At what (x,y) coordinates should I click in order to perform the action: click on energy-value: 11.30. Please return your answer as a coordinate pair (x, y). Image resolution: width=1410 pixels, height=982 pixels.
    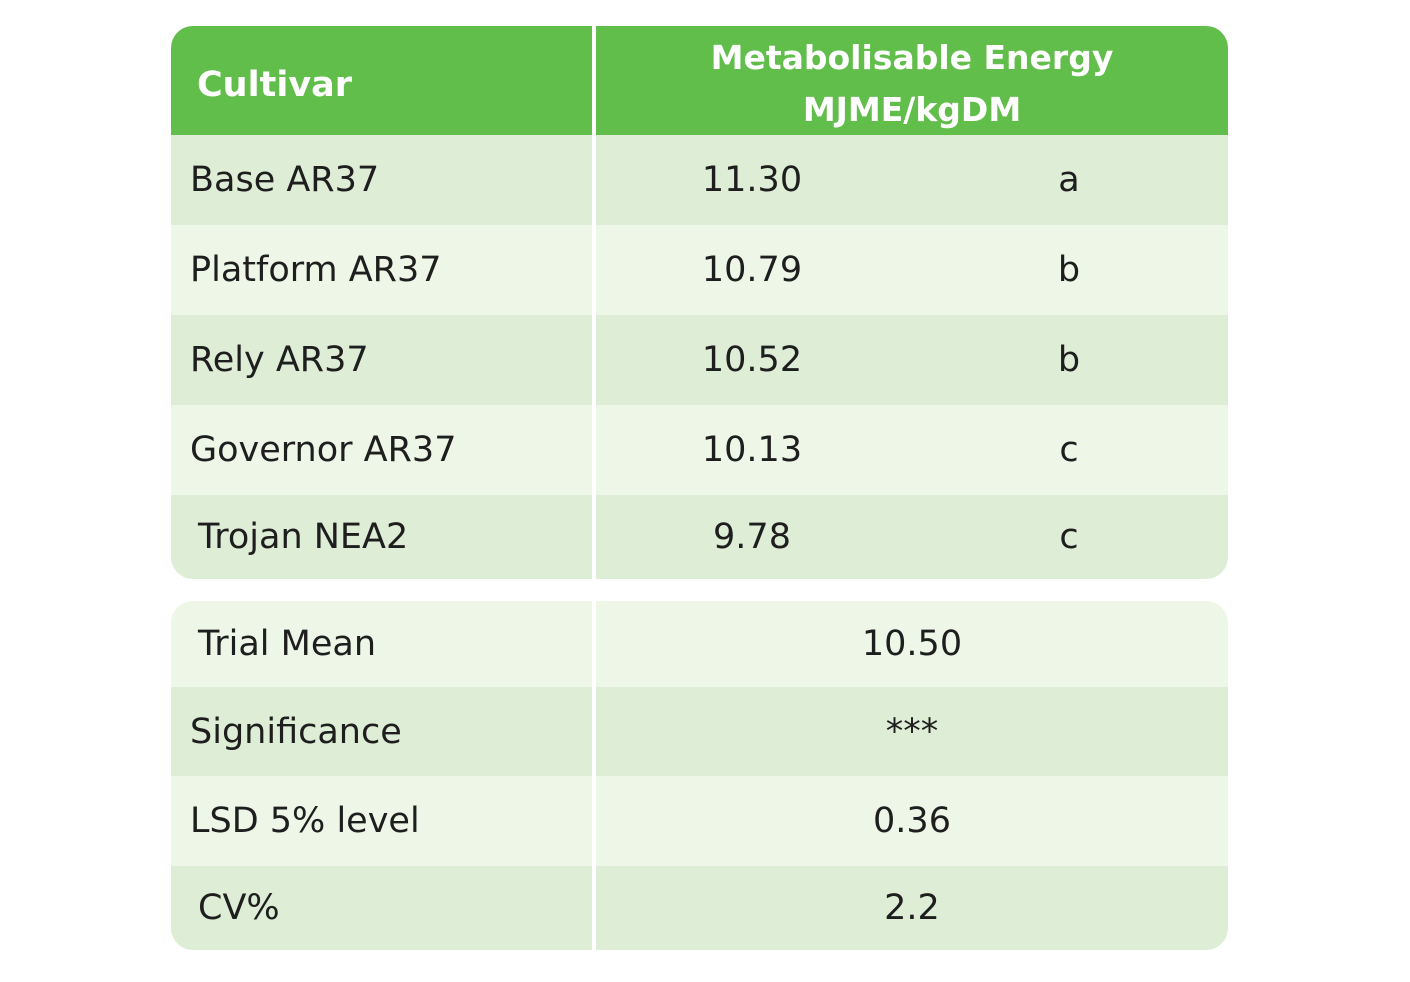
    Looking at the image, I should click on (752, 180).